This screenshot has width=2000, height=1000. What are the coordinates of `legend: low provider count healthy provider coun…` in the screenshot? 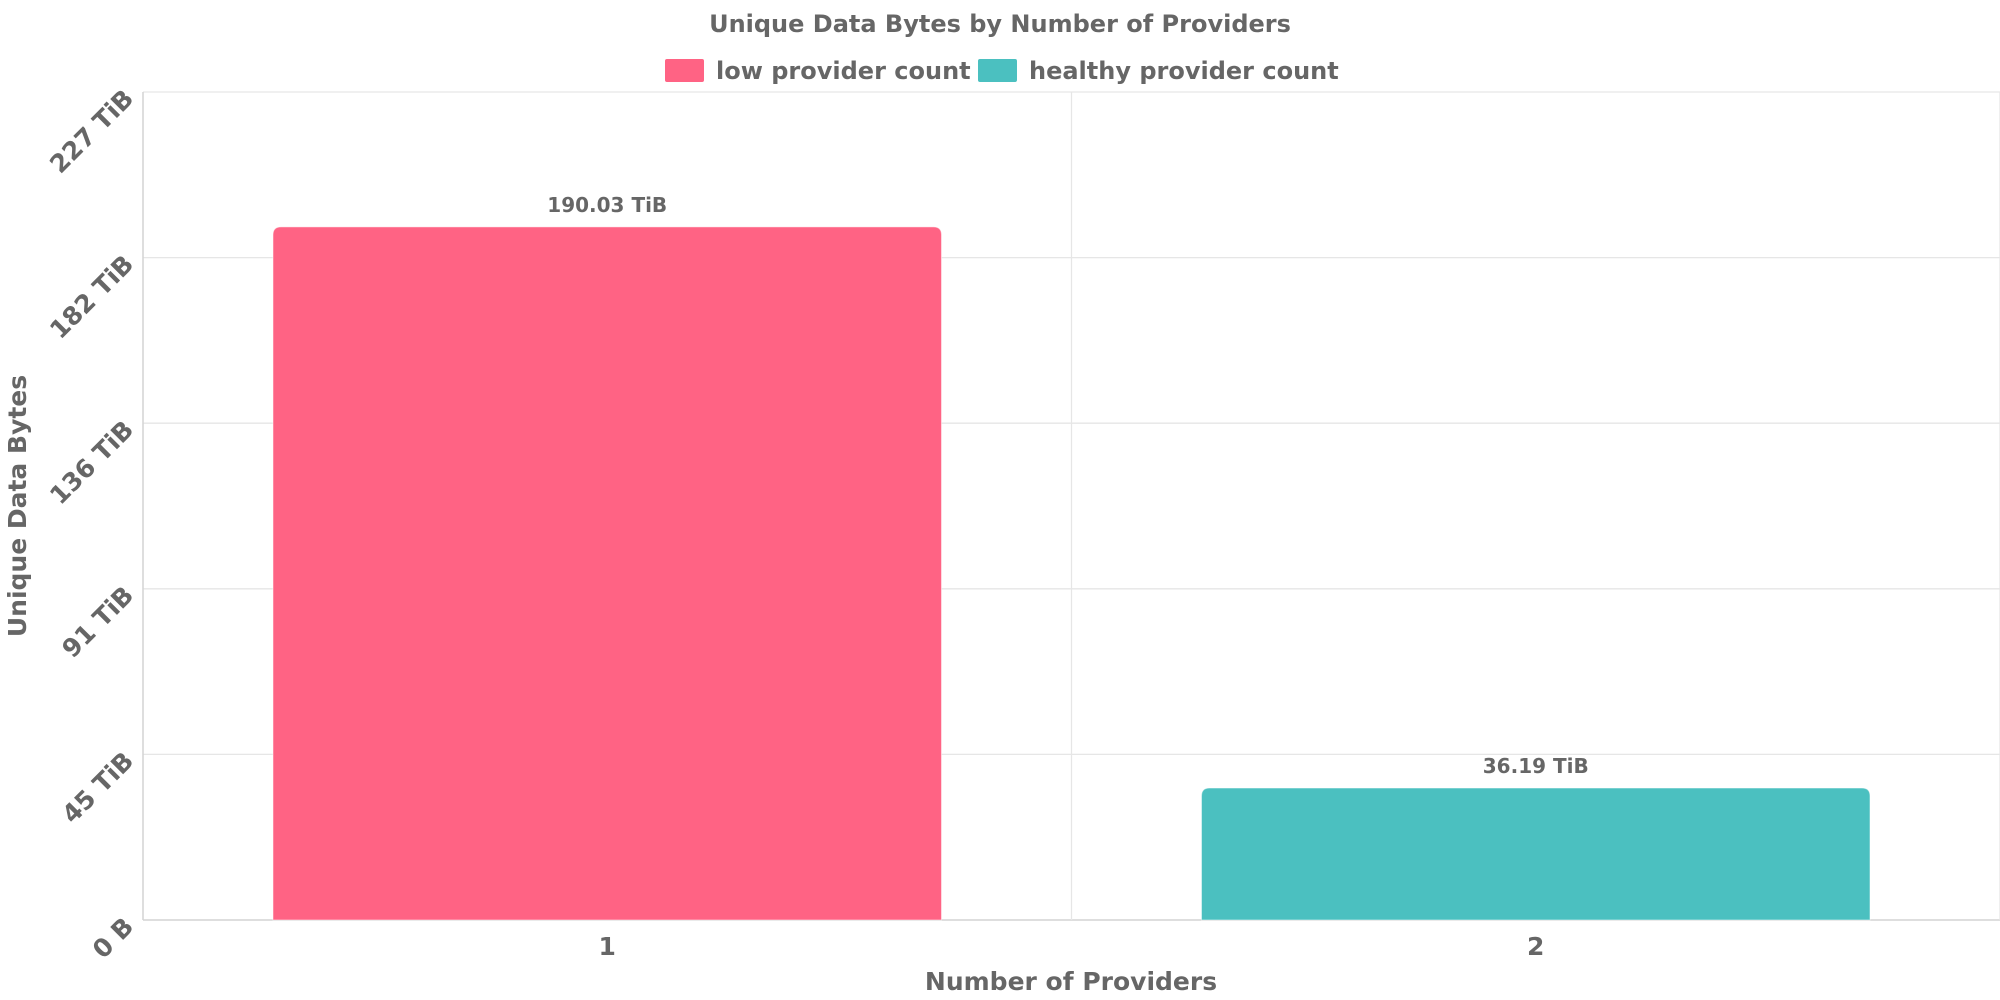 It's located at (1002, 71).